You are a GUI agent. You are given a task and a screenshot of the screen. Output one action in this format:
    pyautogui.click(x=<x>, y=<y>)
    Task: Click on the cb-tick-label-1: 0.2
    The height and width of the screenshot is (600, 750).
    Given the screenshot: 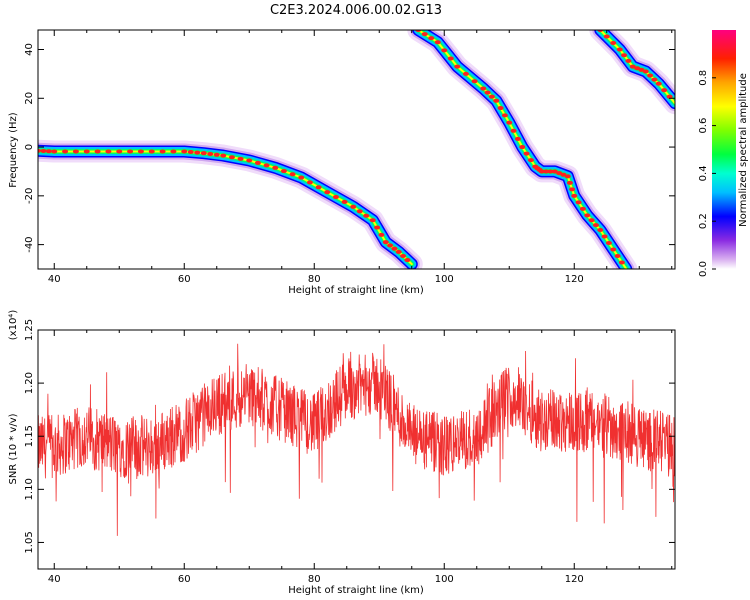 What is the action you would take?
    pyautogui.click(x=703, y=221)
    